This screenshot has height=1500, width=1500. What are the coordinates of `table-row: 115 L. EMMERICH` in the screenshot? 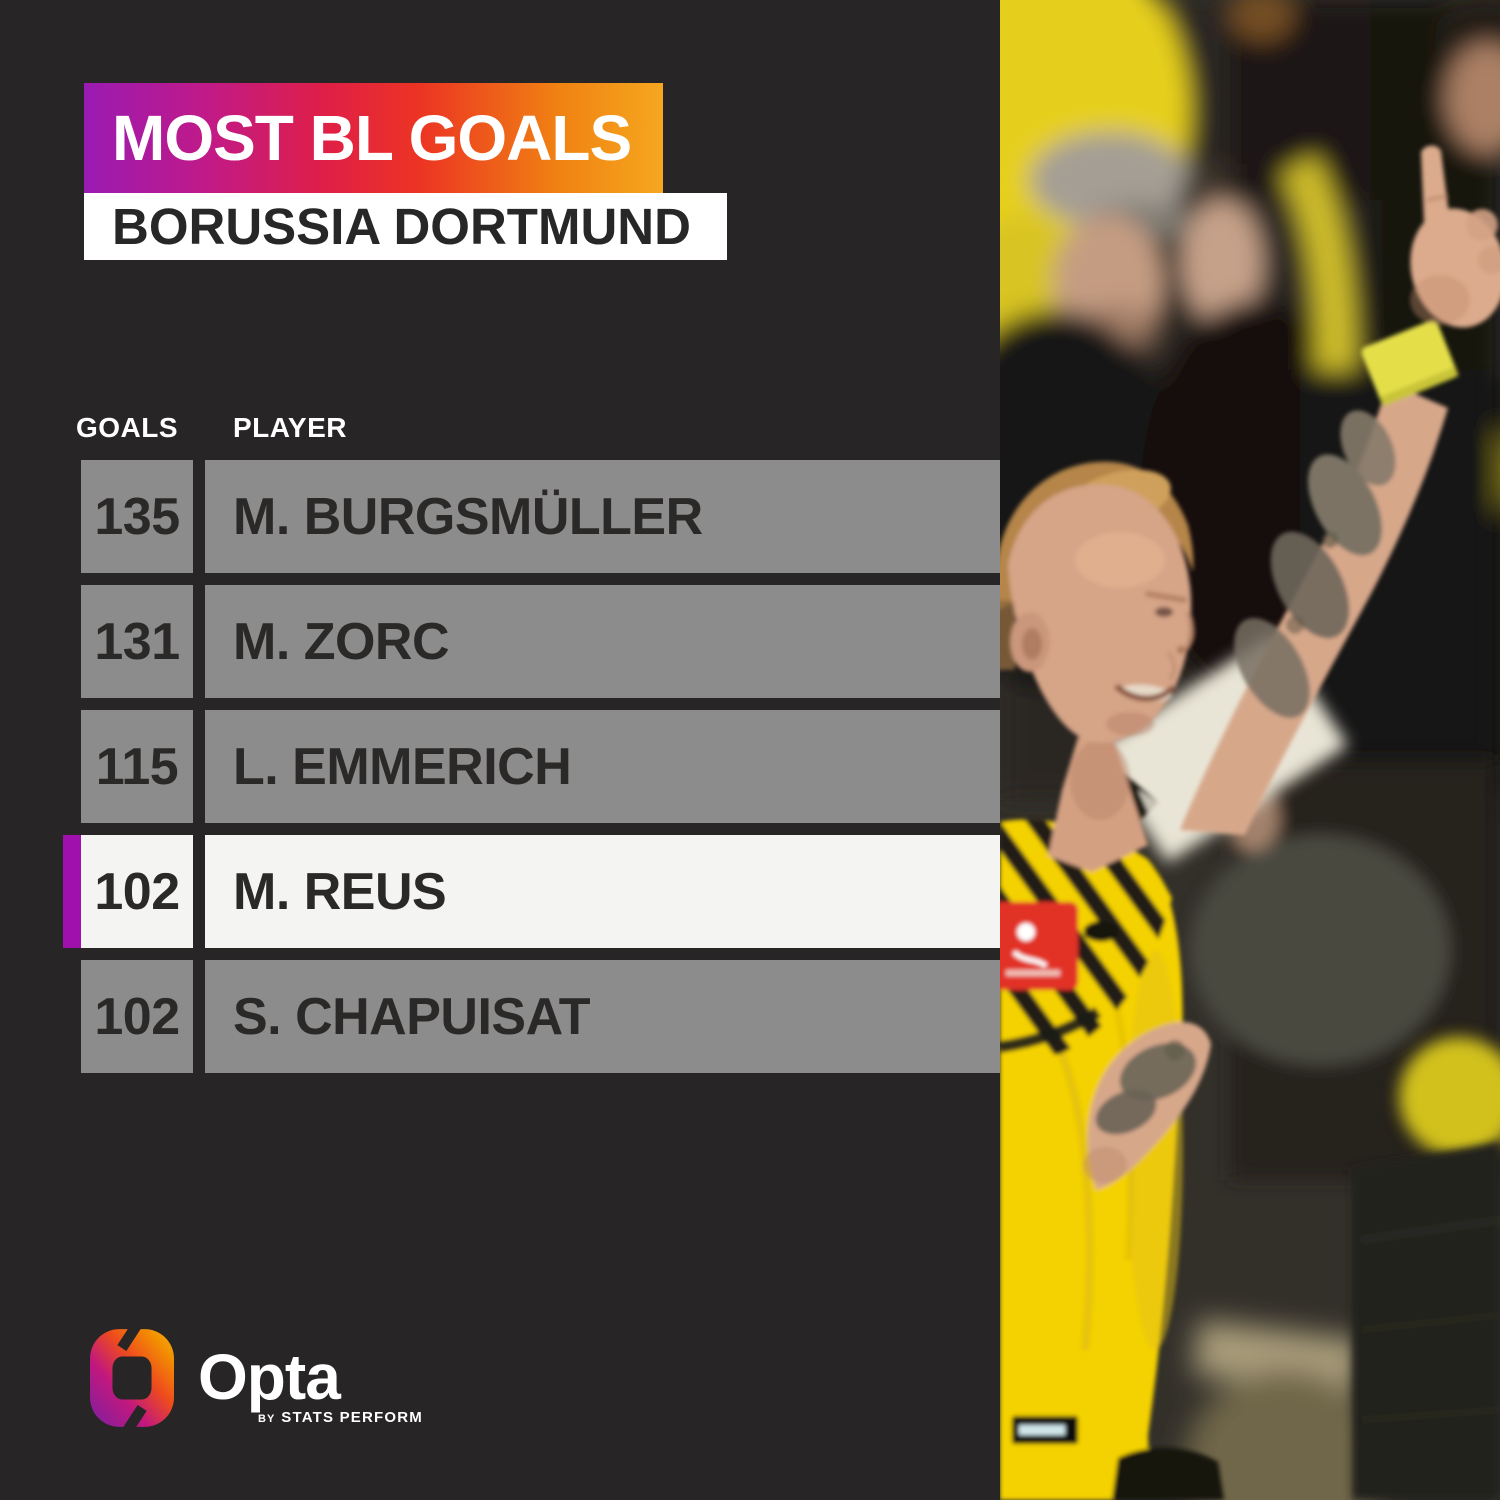 It's located at (500, 766).